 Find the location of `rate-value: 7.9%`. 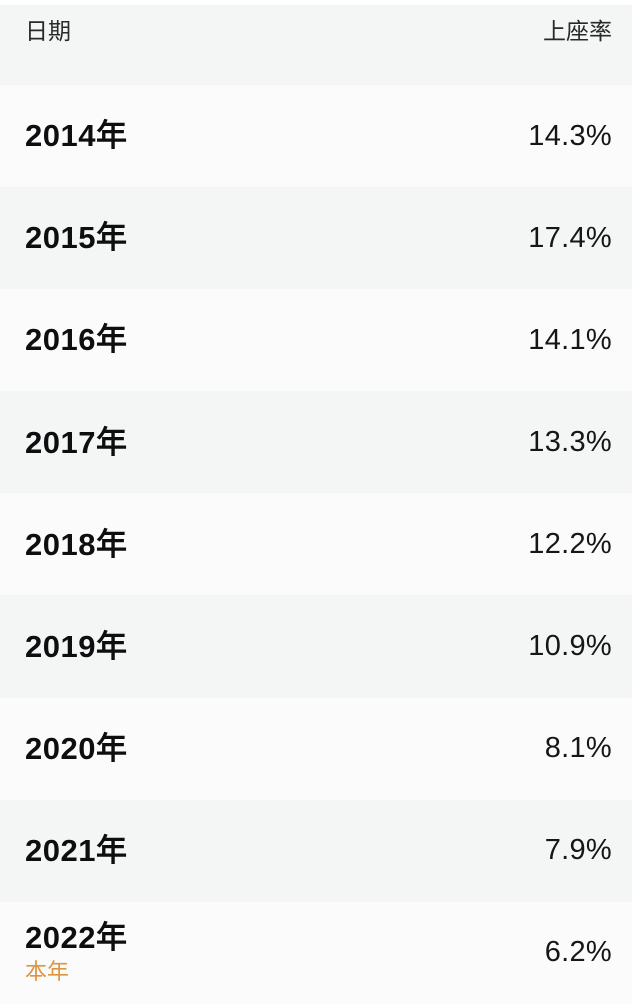

rate-value: 7.9% is located at coordinates (578, 850).